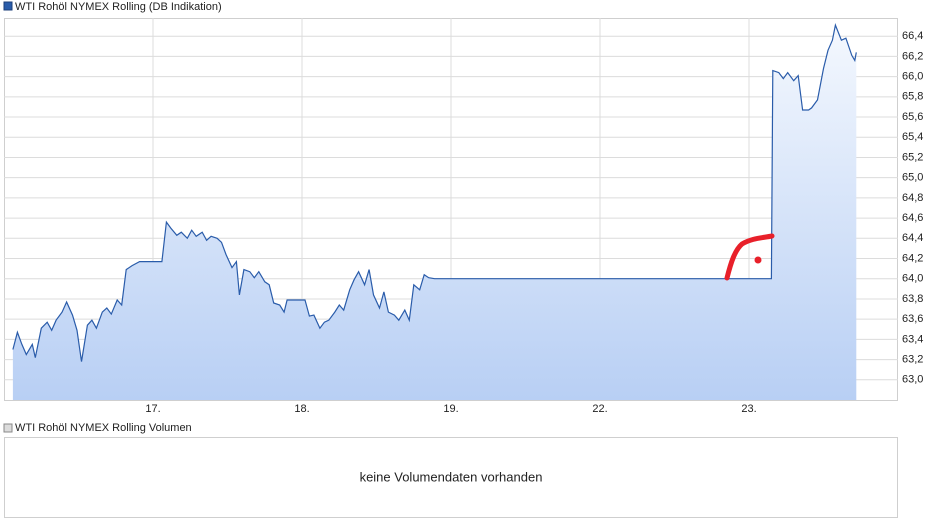 This screenshot has width=940, height=526. Describe the element at coordinates (748, 409) in the screenshot. I see `x-tick-label: 23.` at that location.